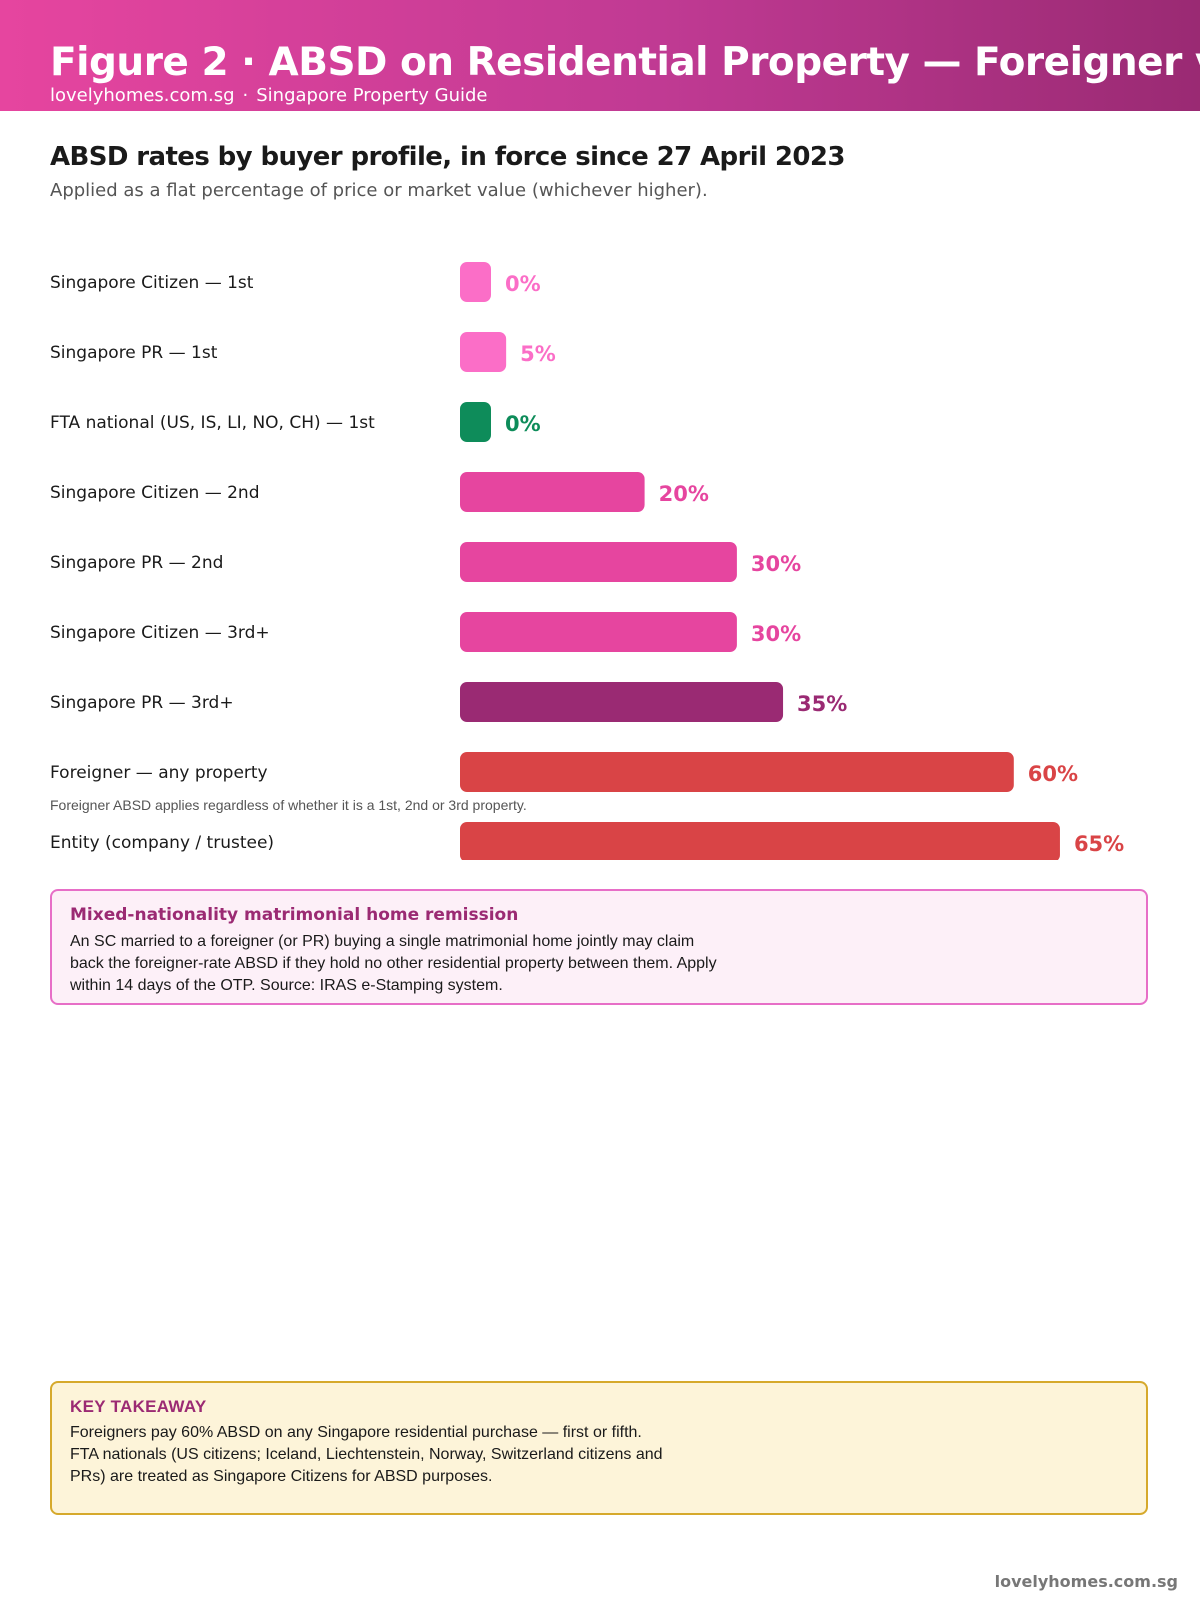 This screenshot has height=1600, width=1200. I want to click on value-label: 35%, so click(822, 704).